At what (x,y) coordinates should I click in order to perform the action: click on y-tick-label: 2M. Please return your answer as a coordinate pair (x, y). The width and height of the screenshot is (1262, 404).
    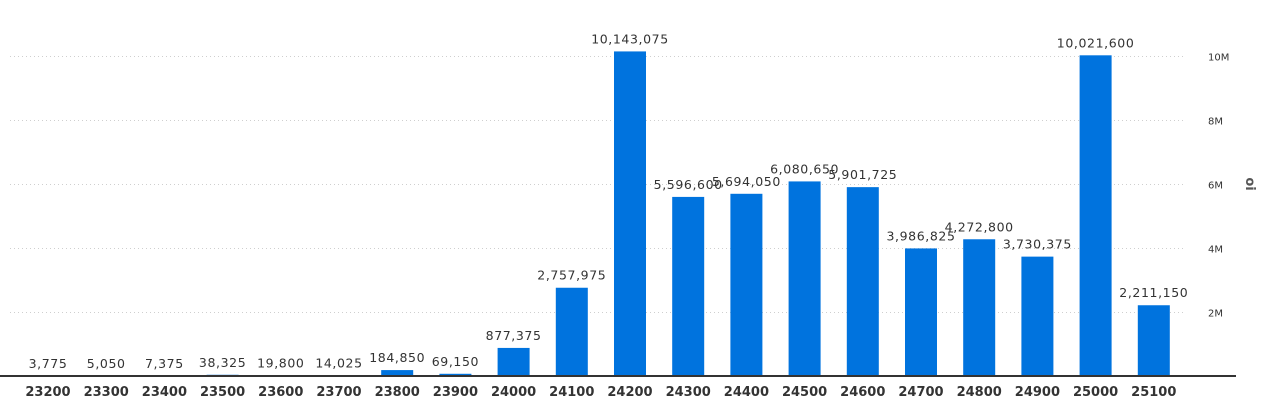
    Looking at the image, I should click on (1215, 314).